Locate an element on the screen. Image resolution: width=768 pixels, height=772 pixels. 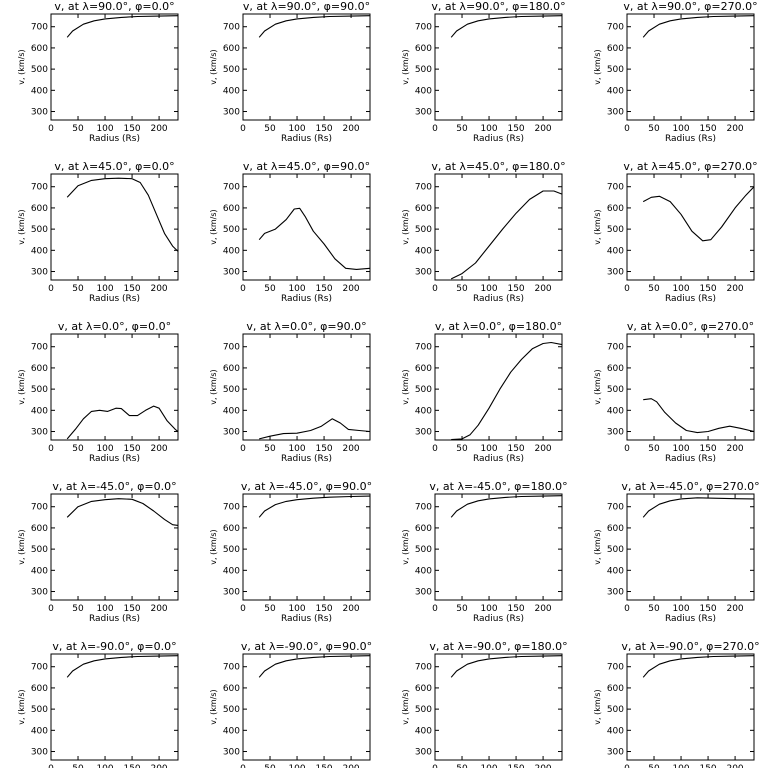
panel-title: v, at λ=0.0°, φ=90.0° is located at coordinates (306, 326).